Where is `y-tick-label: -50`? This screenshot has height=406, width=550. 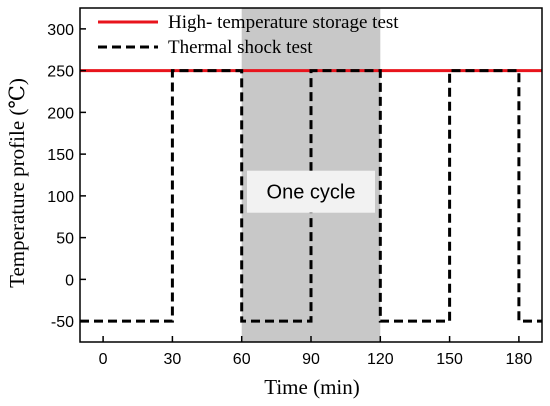
y-tick-label: -50 is located at coordinates (62, 322).